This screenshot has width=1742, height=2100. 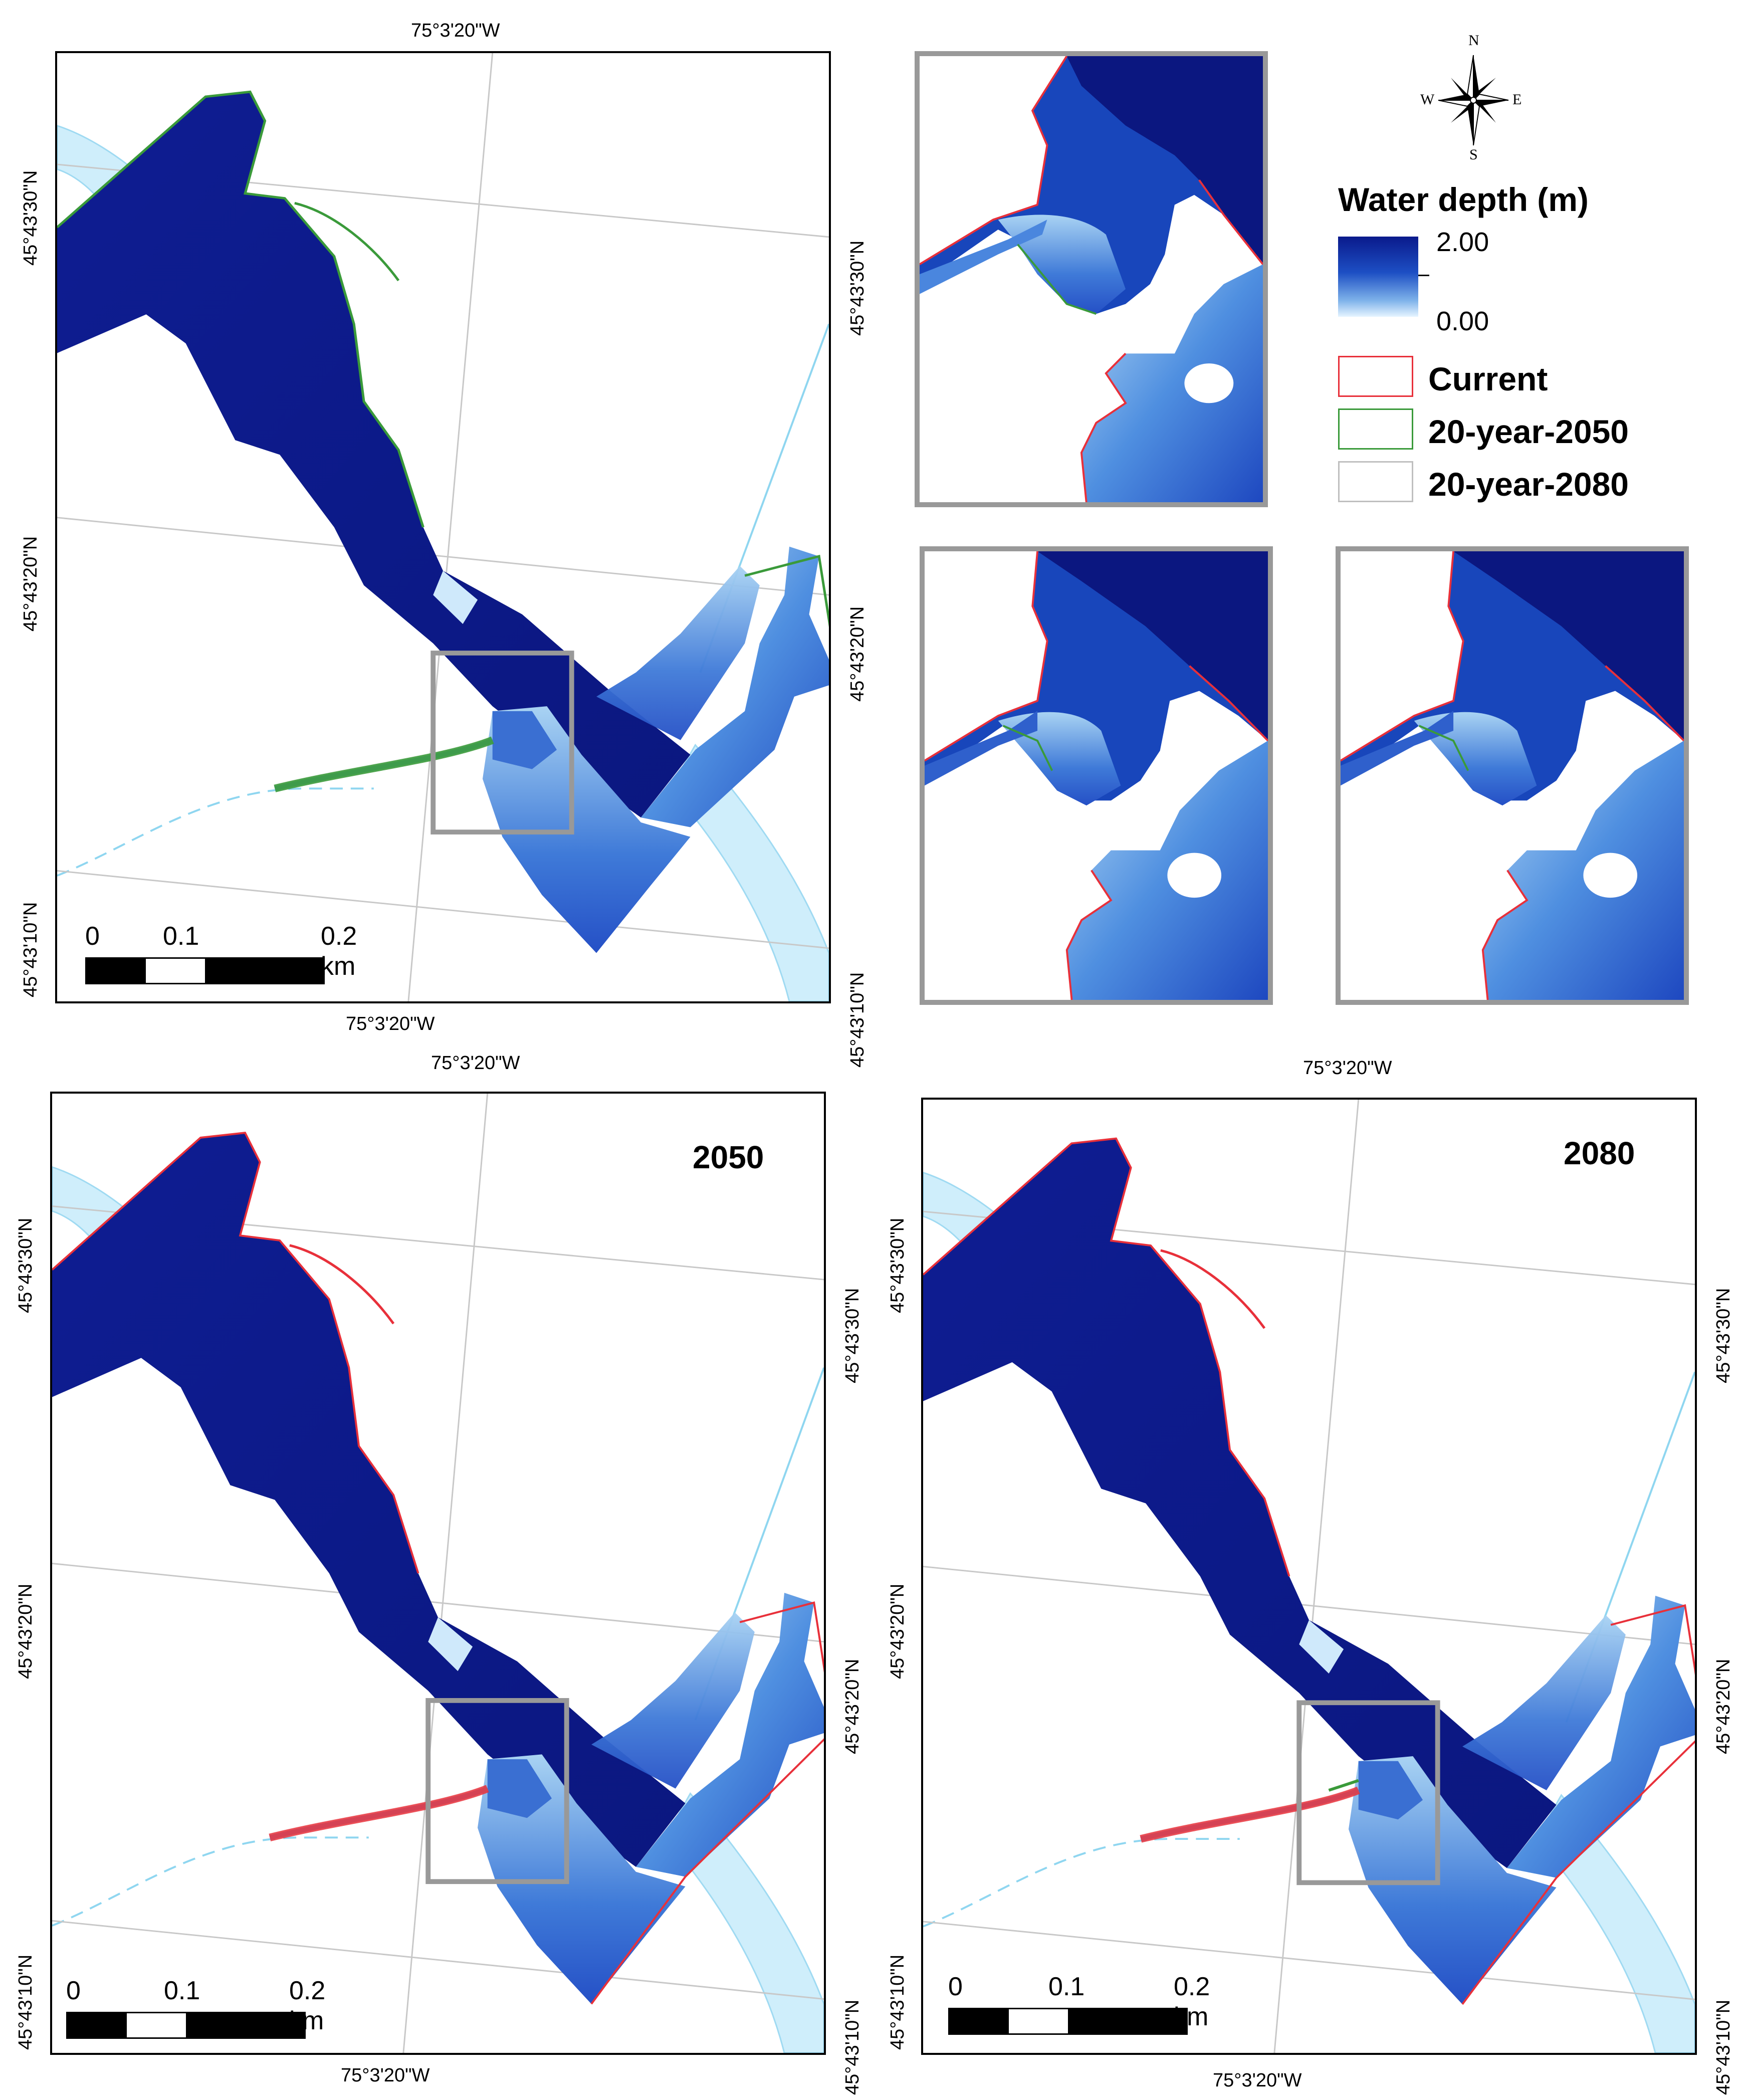 I want to click on year-label-2080: 2080, so click(x=1599, y=1153).